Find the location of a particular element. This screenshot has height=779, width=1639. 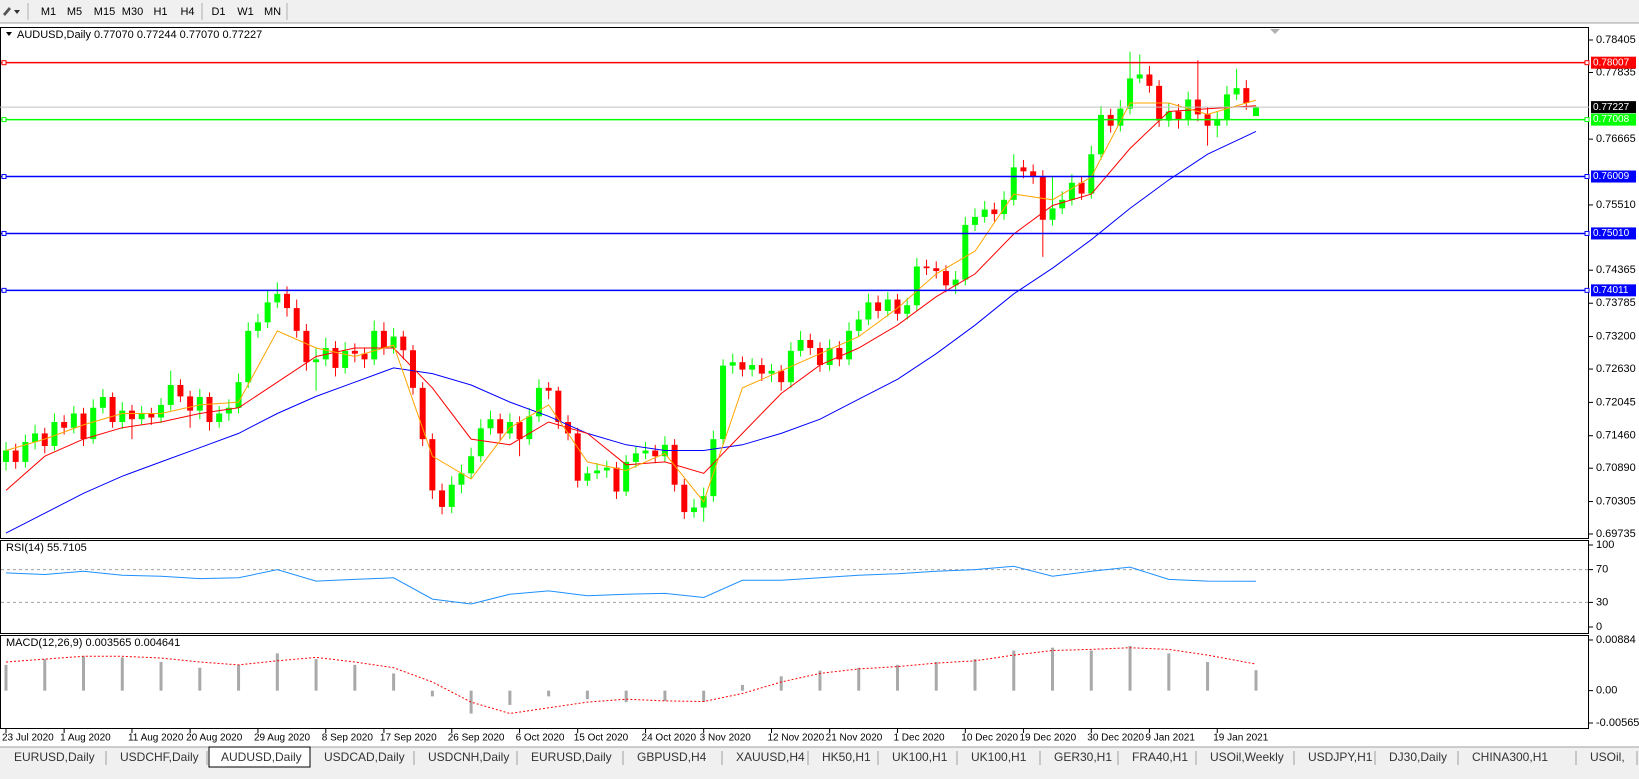

timeframe-label: M15 is located at coordinates (104, 12).